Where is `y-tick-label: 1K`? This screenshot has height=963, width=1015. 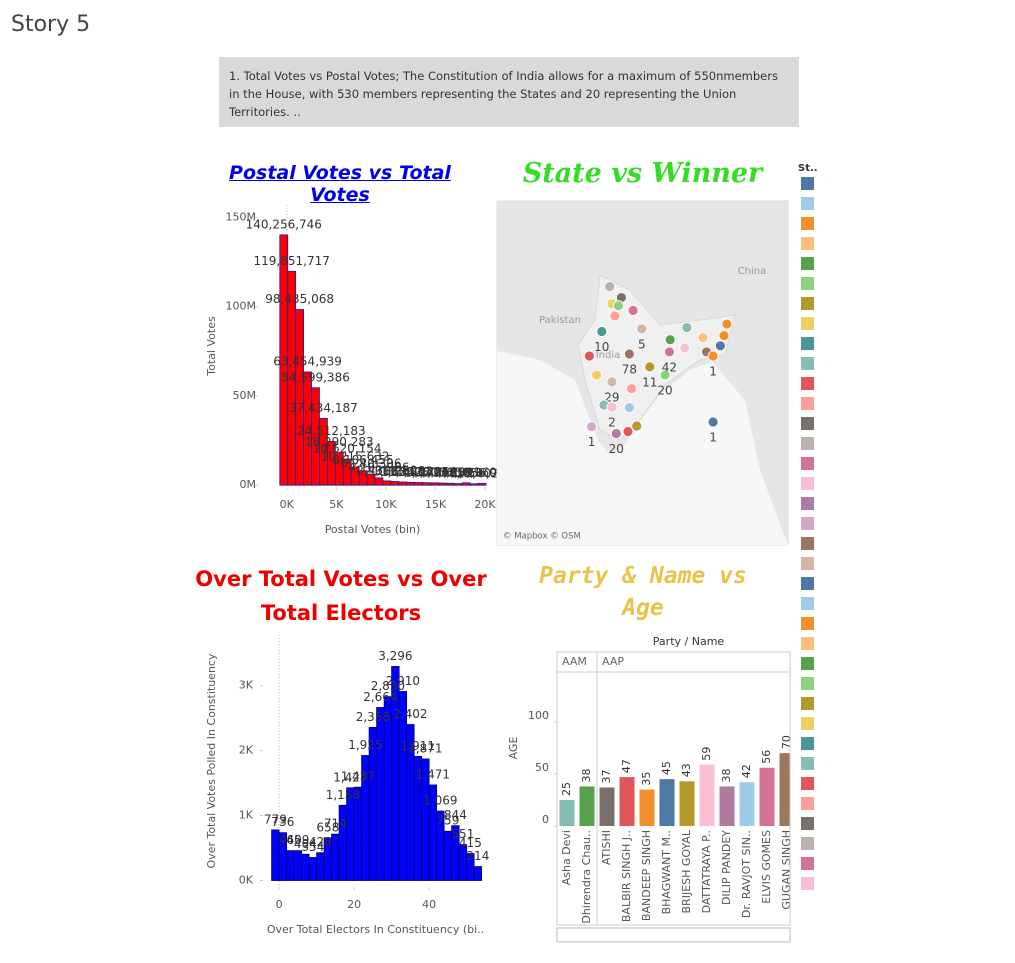
y-tick-label: 1K is located at coordinates (246, 815).